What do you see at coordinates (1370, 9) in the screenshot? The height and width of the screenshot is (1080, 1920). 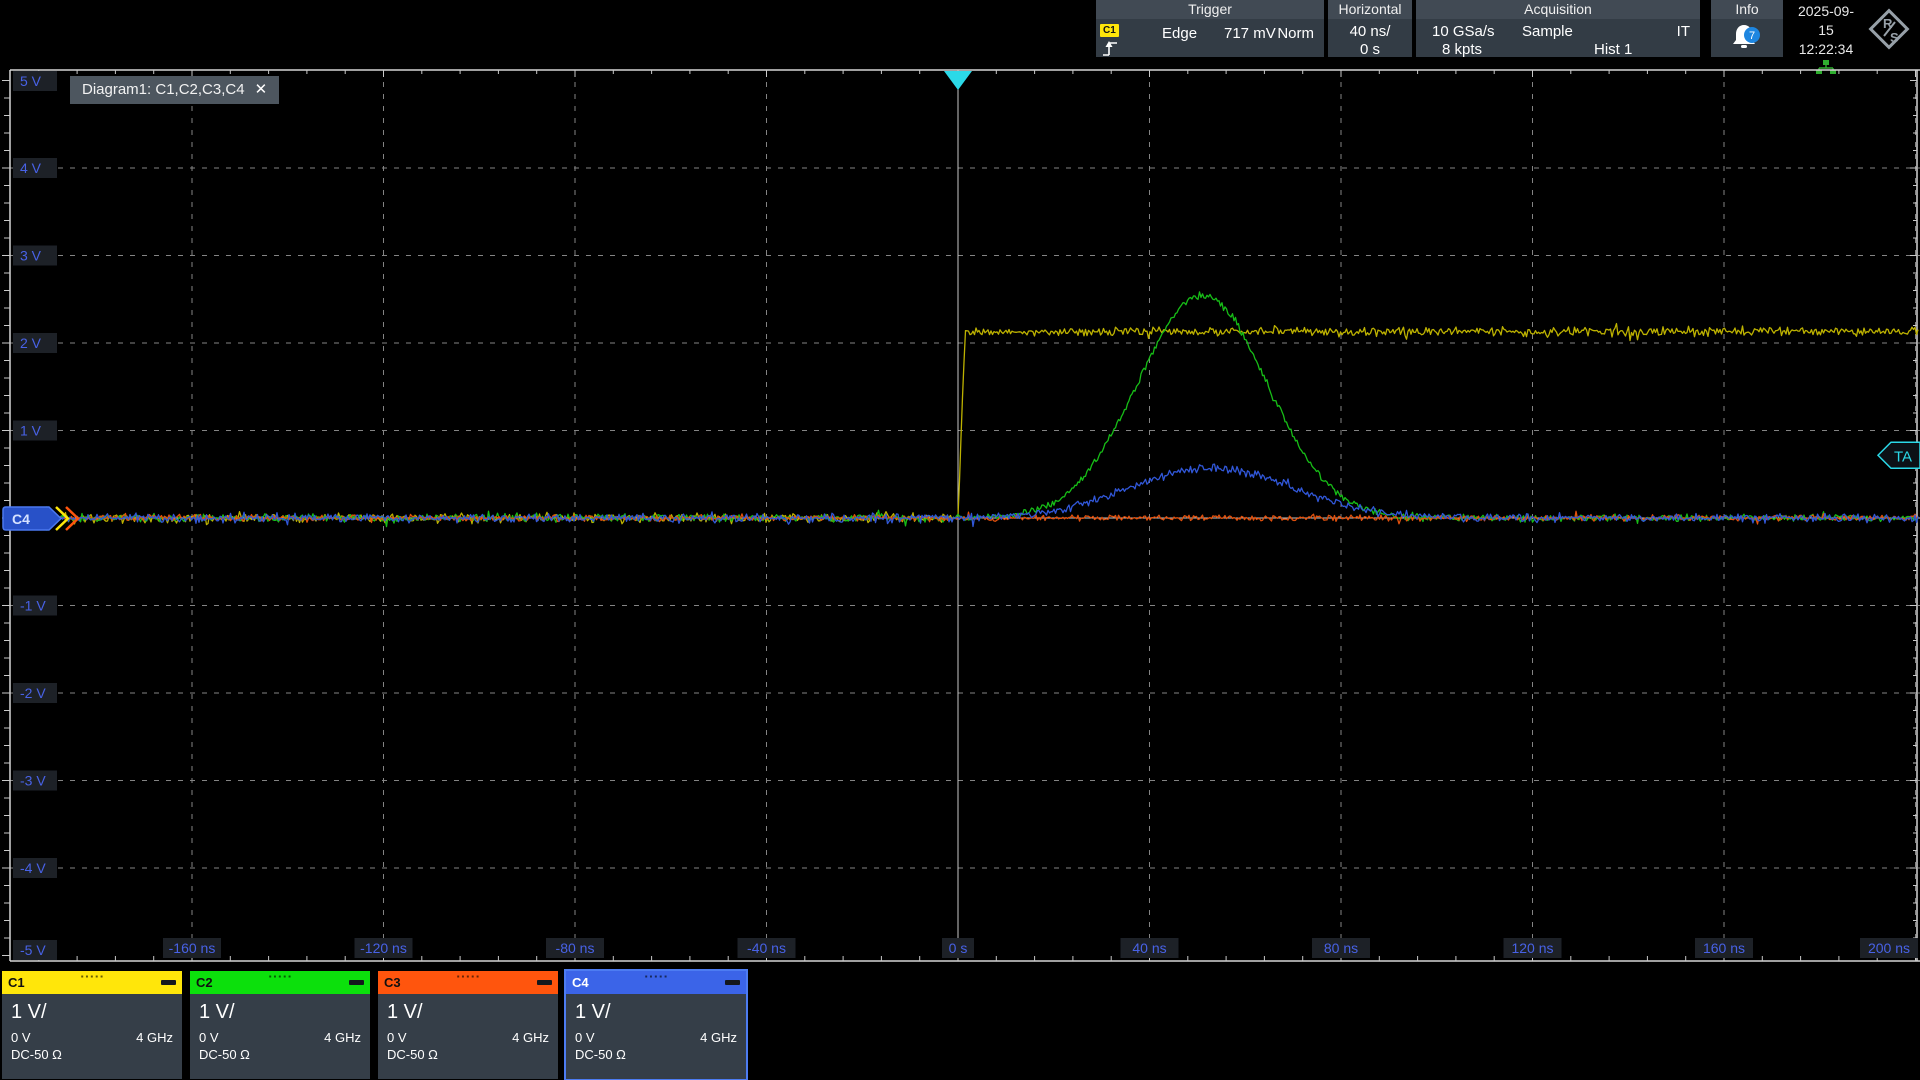 I see `horizontal-panel-title: Horizontal` at bounding box center [1370, 9].